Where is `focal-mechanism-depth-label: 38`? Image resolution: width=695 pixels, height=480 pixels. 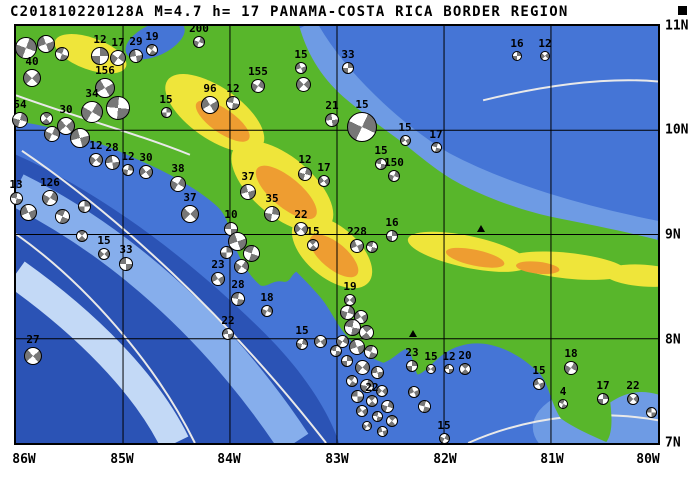
focal-mechanism-depth-label: 38 is located at coordinates (178, 168).